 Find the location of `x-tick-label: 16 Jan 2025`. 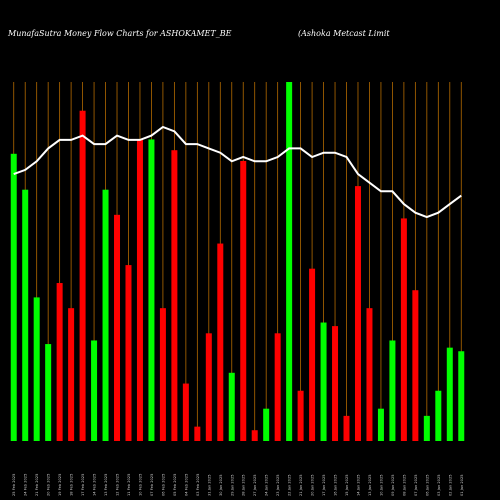

x-tick-label: 16 Jan 2025 is located at coordinates (336, 485).